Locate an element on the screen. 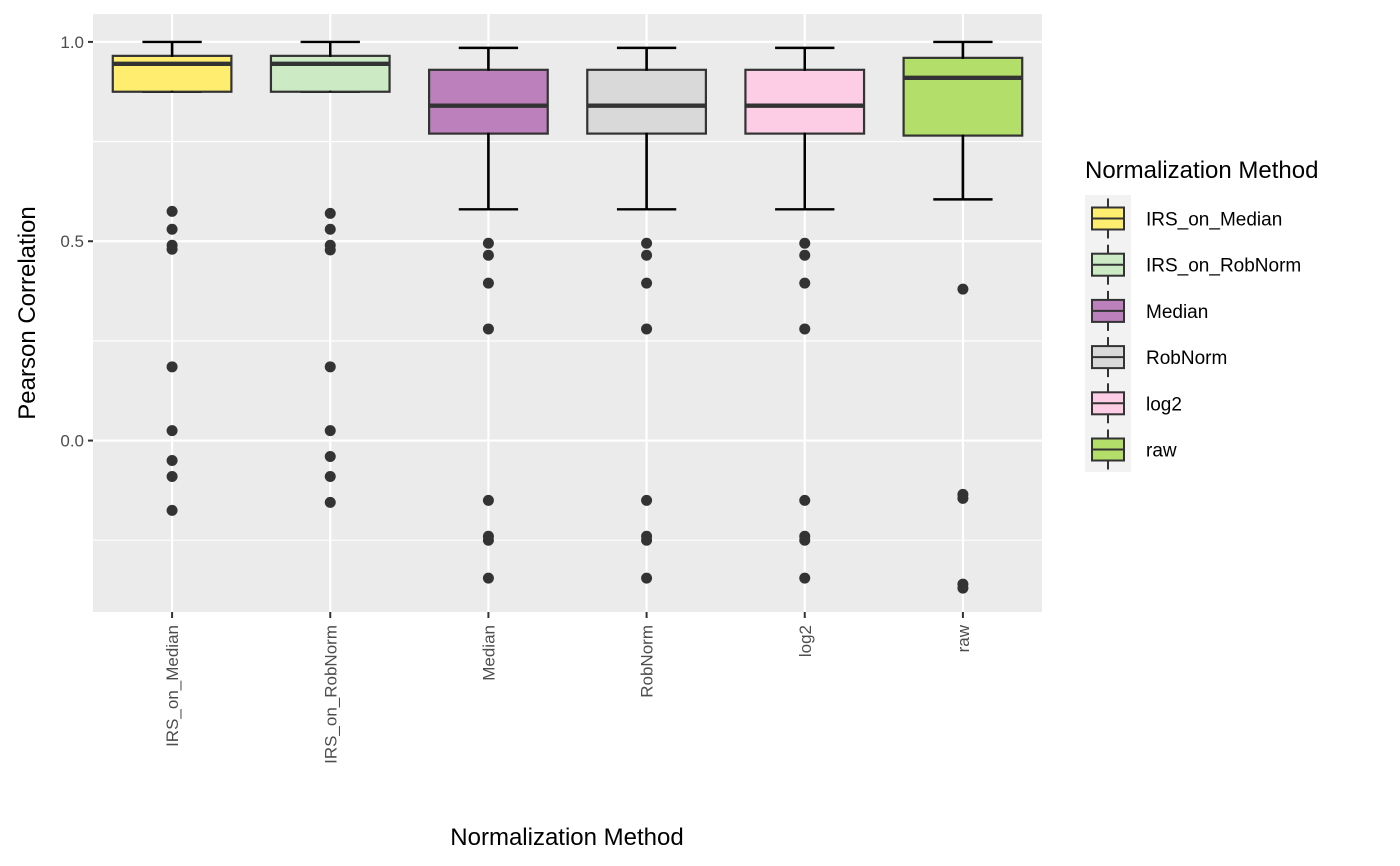 The height and width of the screenshot is (866, 1400). legend-label: RobNorm is located at coordinates (1186, 358).